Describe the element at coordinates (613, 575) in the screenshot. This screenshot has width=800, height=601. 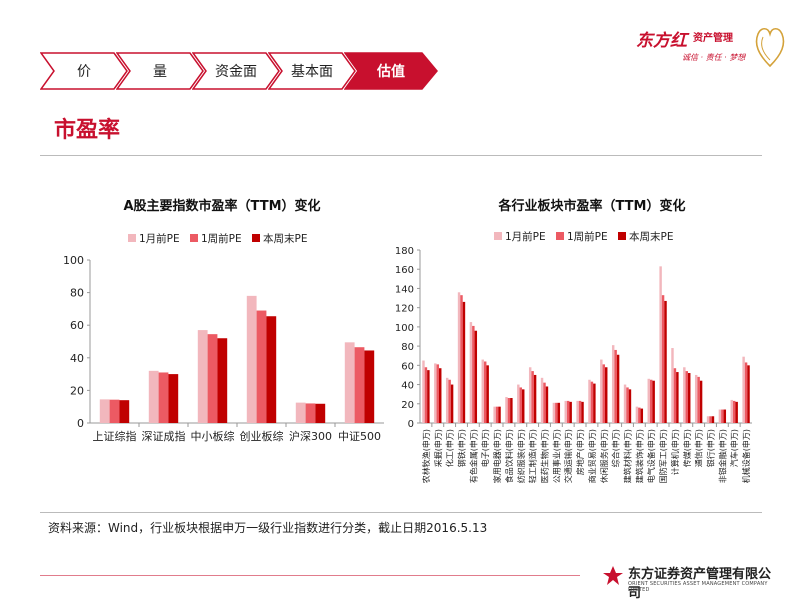
I see `company-logo-icon` at that location.